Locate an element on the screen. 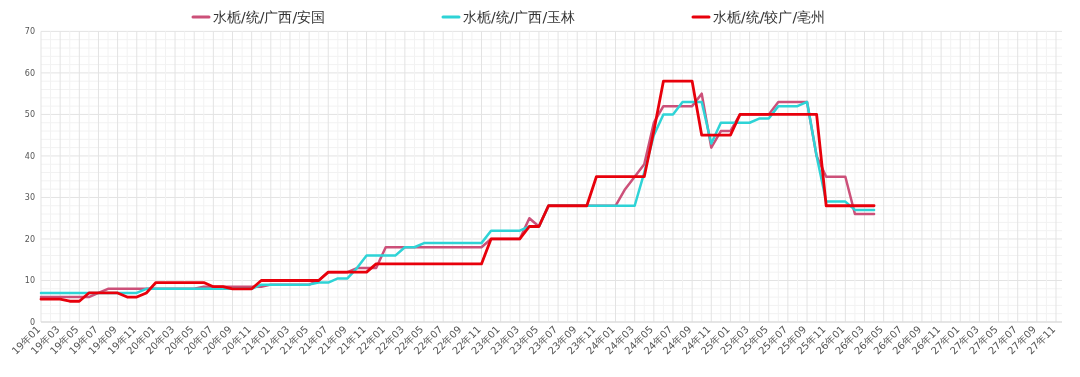 The image size is (1080, 377). legend-label: 水栀/统/较广/亳州 is located at coordinates (769, 17).